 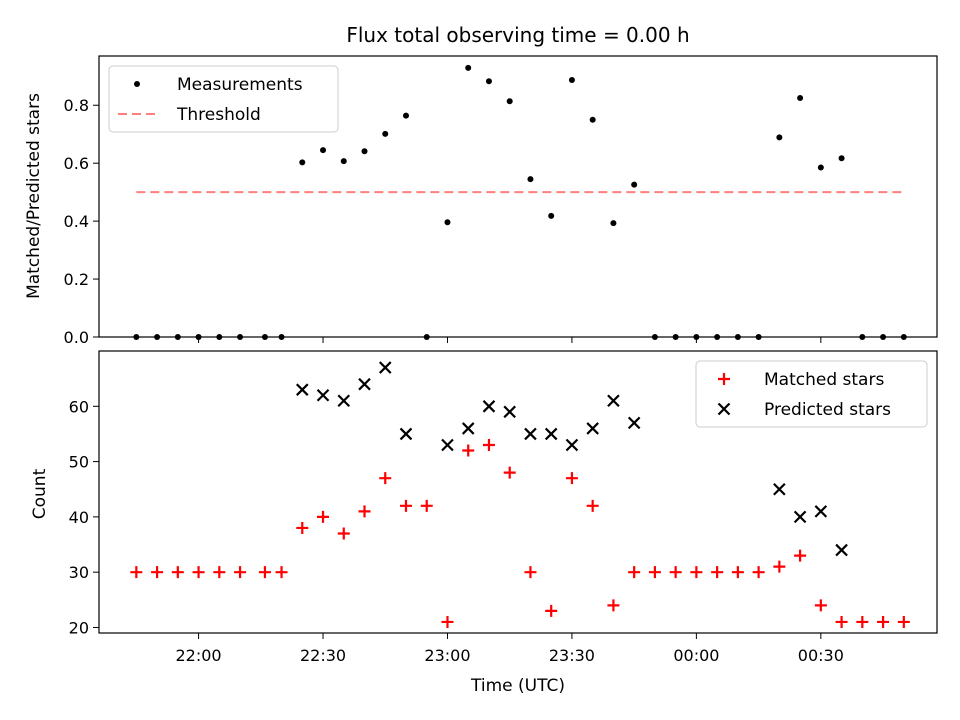 I want to click on bottom-y-tick-label: 20, so click(x=79, y=627).